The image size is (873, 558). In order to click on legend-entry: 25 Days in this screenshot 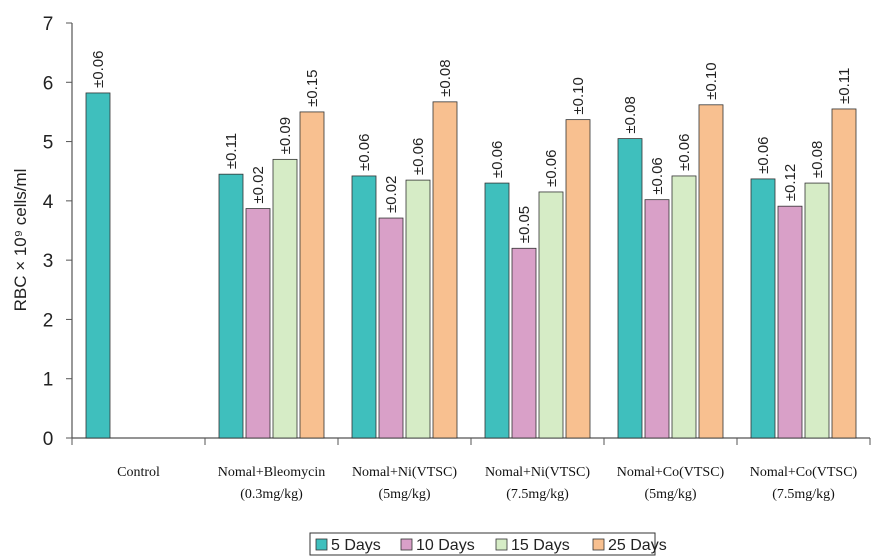, I will do `click(637, 545)`.